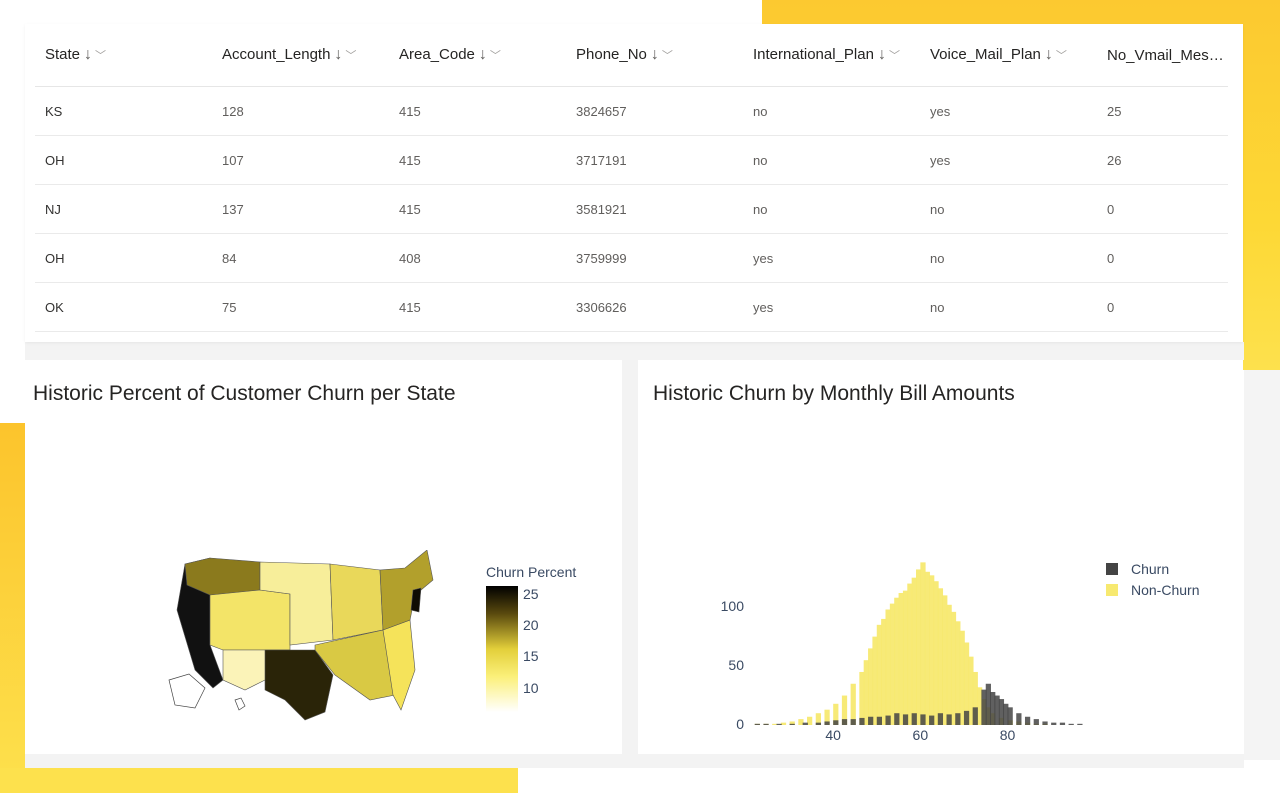 The height and width of the screenshot is (793, 1280). What do you see at coordinates (1008, 55) in the screenshot?
I see `column-header: Voice_Mail_Plan ↓ ﹀` at bounding box center [1008, 55].